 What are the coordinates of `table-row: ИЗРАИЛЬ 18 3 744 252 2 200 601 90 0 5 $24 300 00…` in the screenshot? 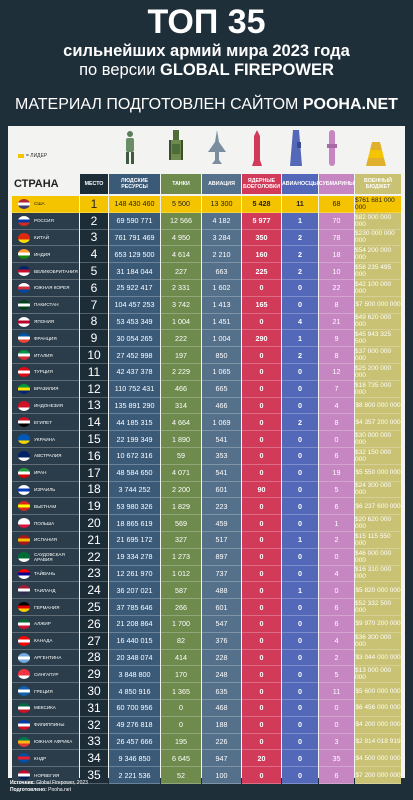 It's located at (206, 490).